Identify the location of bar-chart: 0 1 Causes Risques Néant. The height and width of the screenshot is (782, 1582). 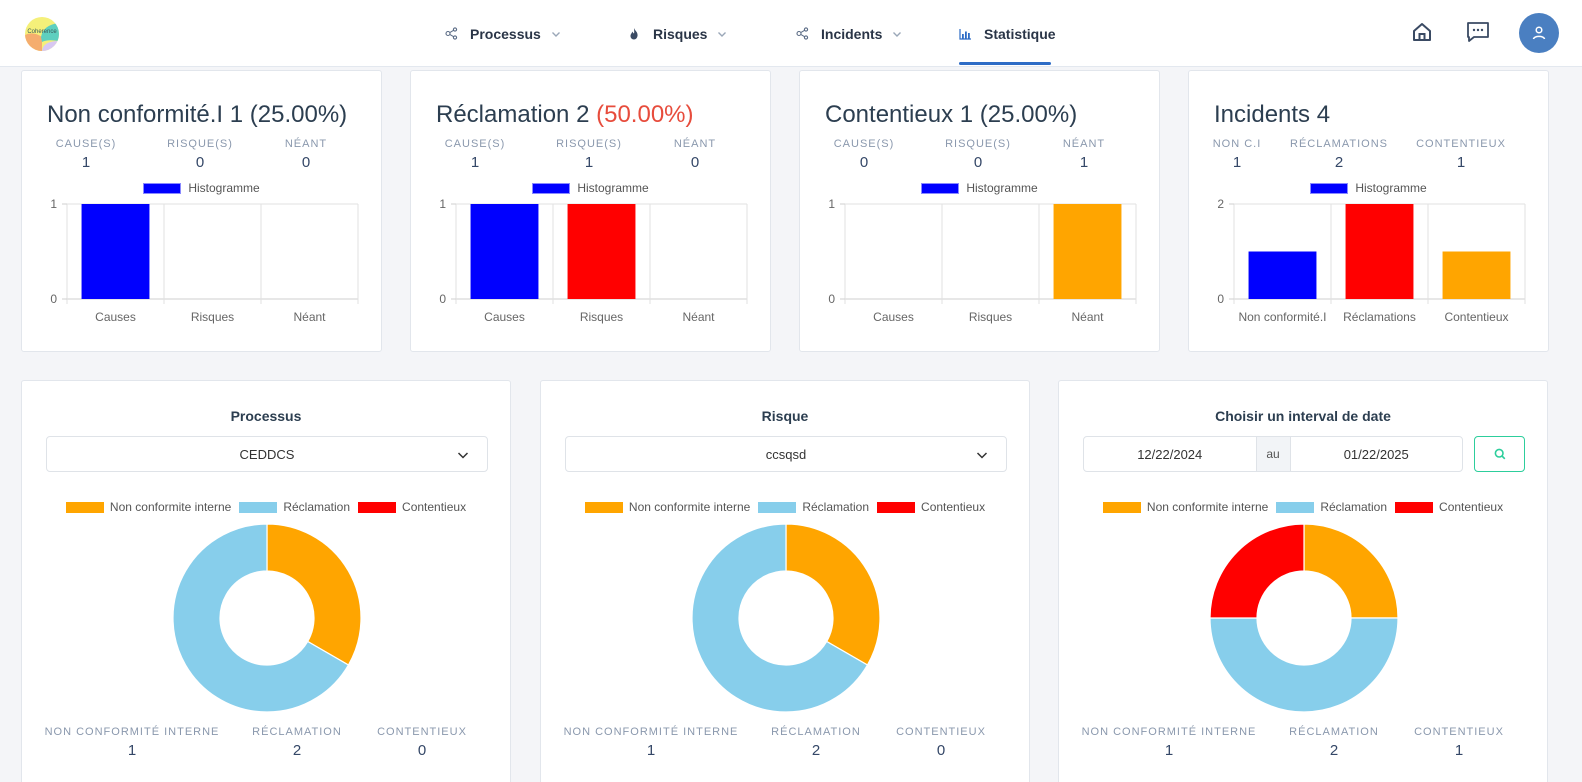
(982, 260).